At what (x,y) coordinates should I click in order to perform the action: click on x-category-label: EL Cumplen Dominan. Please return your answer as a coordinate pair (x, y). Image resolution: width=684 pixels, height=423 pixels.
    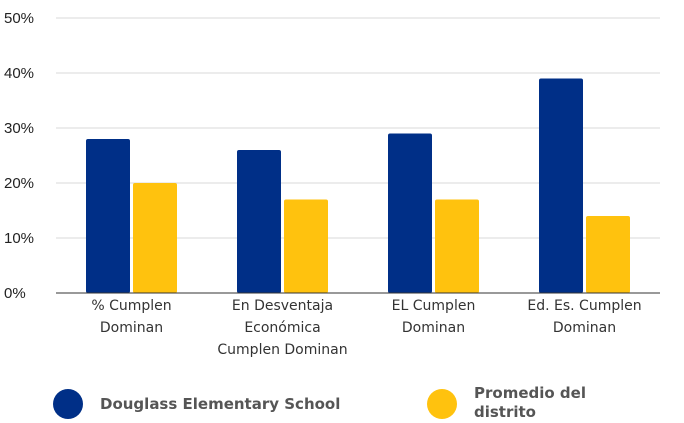
    Looking at the image, I should click on (434, 317).